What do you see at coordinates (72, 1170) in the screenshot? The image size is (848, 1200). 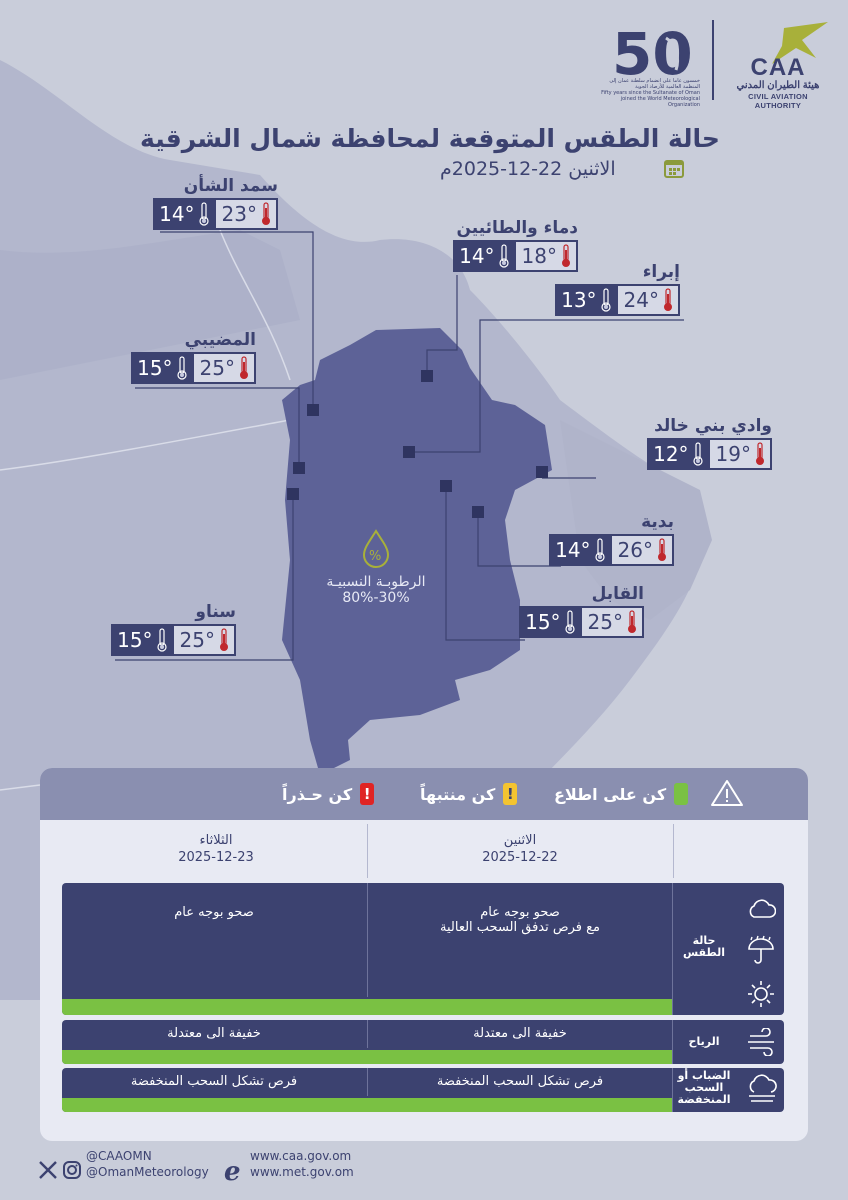 I see `instagram-icon` at bounding box center [72, 1170].